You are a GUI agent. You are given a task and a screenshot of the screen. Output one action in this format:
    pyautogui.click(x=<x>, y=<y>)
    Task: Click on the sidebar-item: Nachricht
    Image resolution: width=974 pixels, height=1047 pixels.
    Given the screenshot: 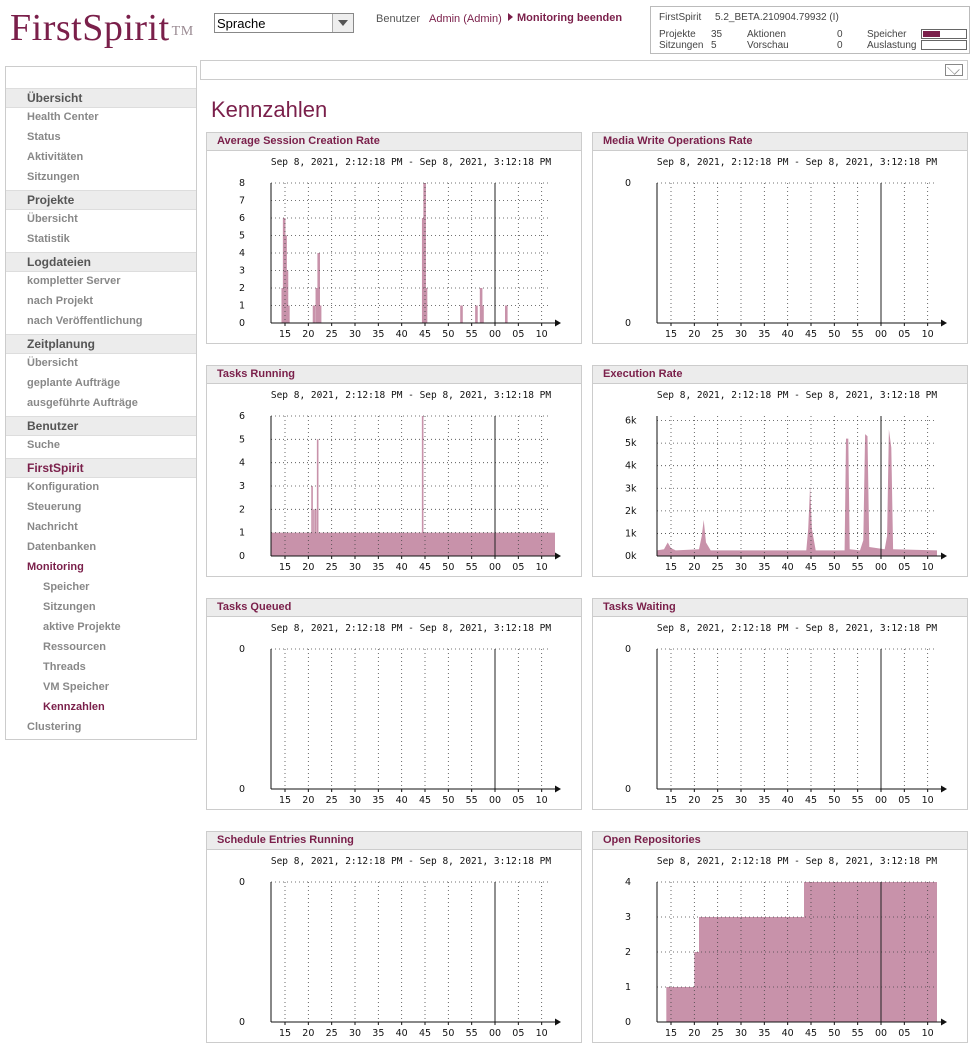 What is the action you would take?
    pyautogui.click(x=52, y=527)
    